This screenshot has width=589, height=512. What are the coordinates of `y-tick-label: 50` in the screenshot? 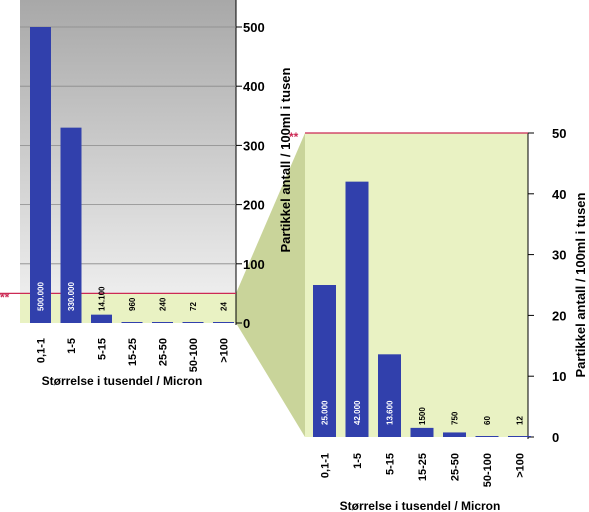 It's located at (559, 133).